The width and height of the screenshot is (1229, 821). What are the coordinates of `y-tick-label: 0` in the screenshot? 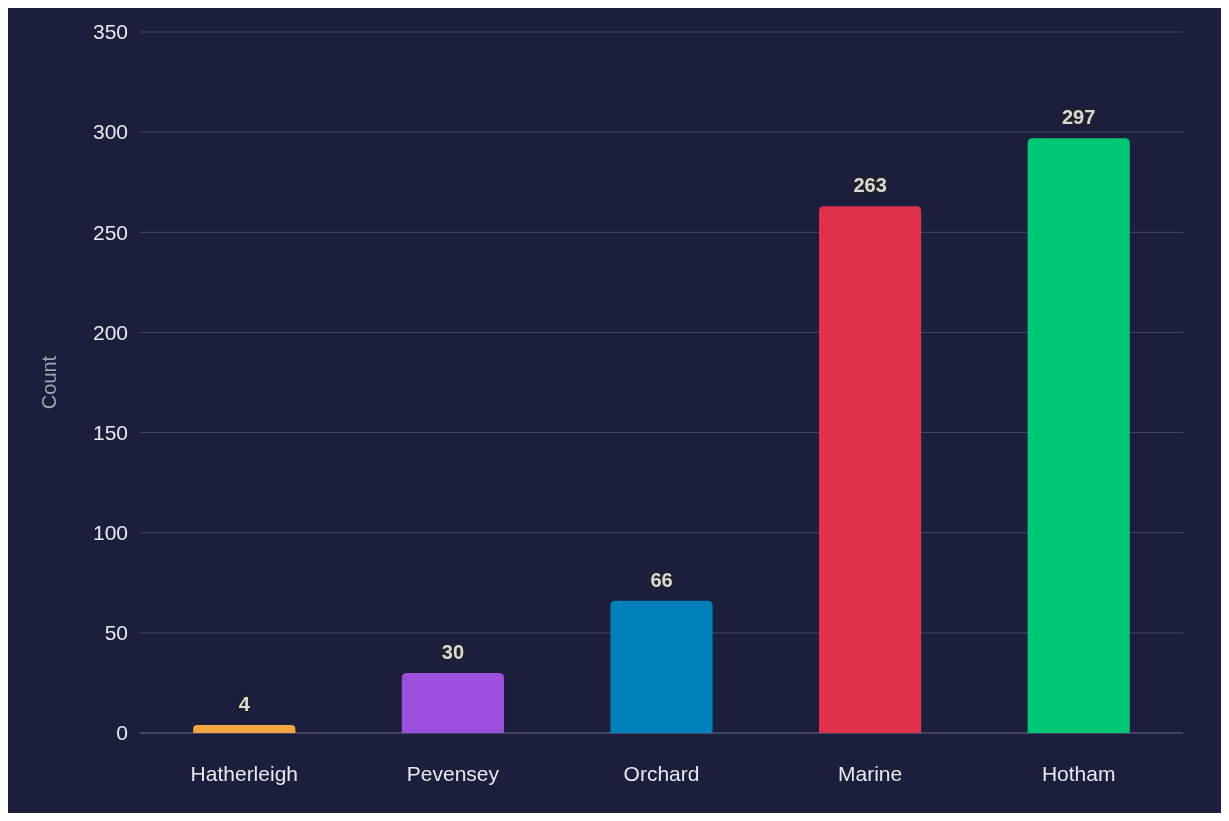 It's located at (122, 733).